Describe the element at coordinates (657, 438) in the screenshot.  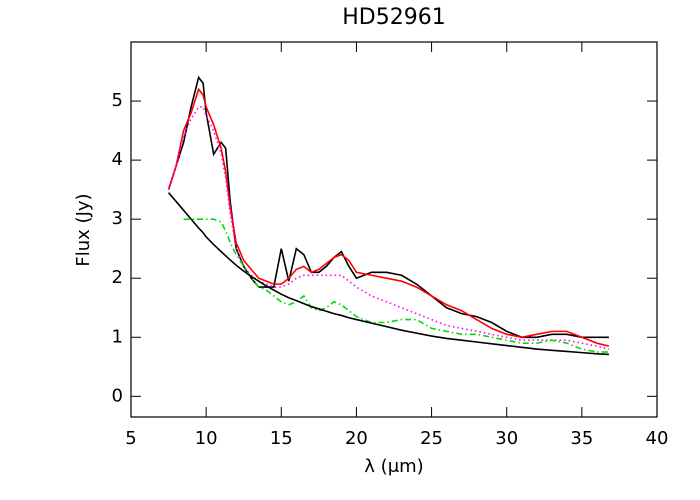
I see `x-tick-label: 40` at that location.